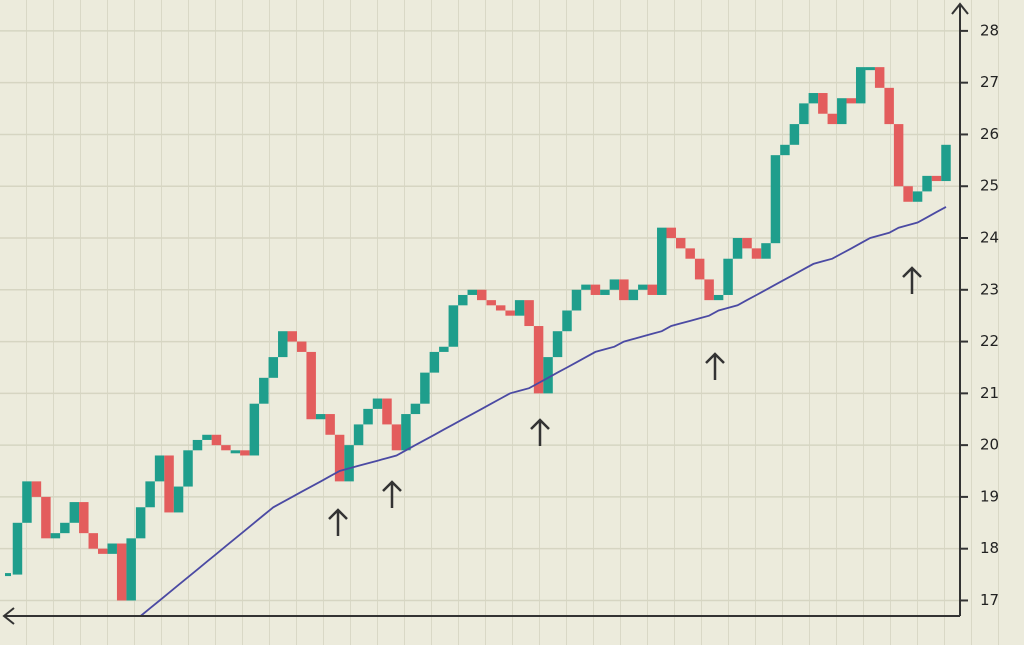 Image resolution: width=1024 pixels, height=645 pixels. I want to click on y-tick-label: 19, so click(989, 496).